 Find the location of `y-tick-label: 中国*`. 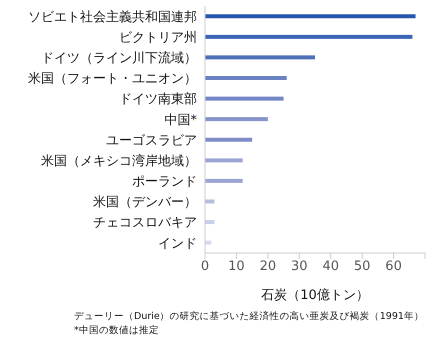

y-tick-label: 中国* is located at coordinates (181, 120).